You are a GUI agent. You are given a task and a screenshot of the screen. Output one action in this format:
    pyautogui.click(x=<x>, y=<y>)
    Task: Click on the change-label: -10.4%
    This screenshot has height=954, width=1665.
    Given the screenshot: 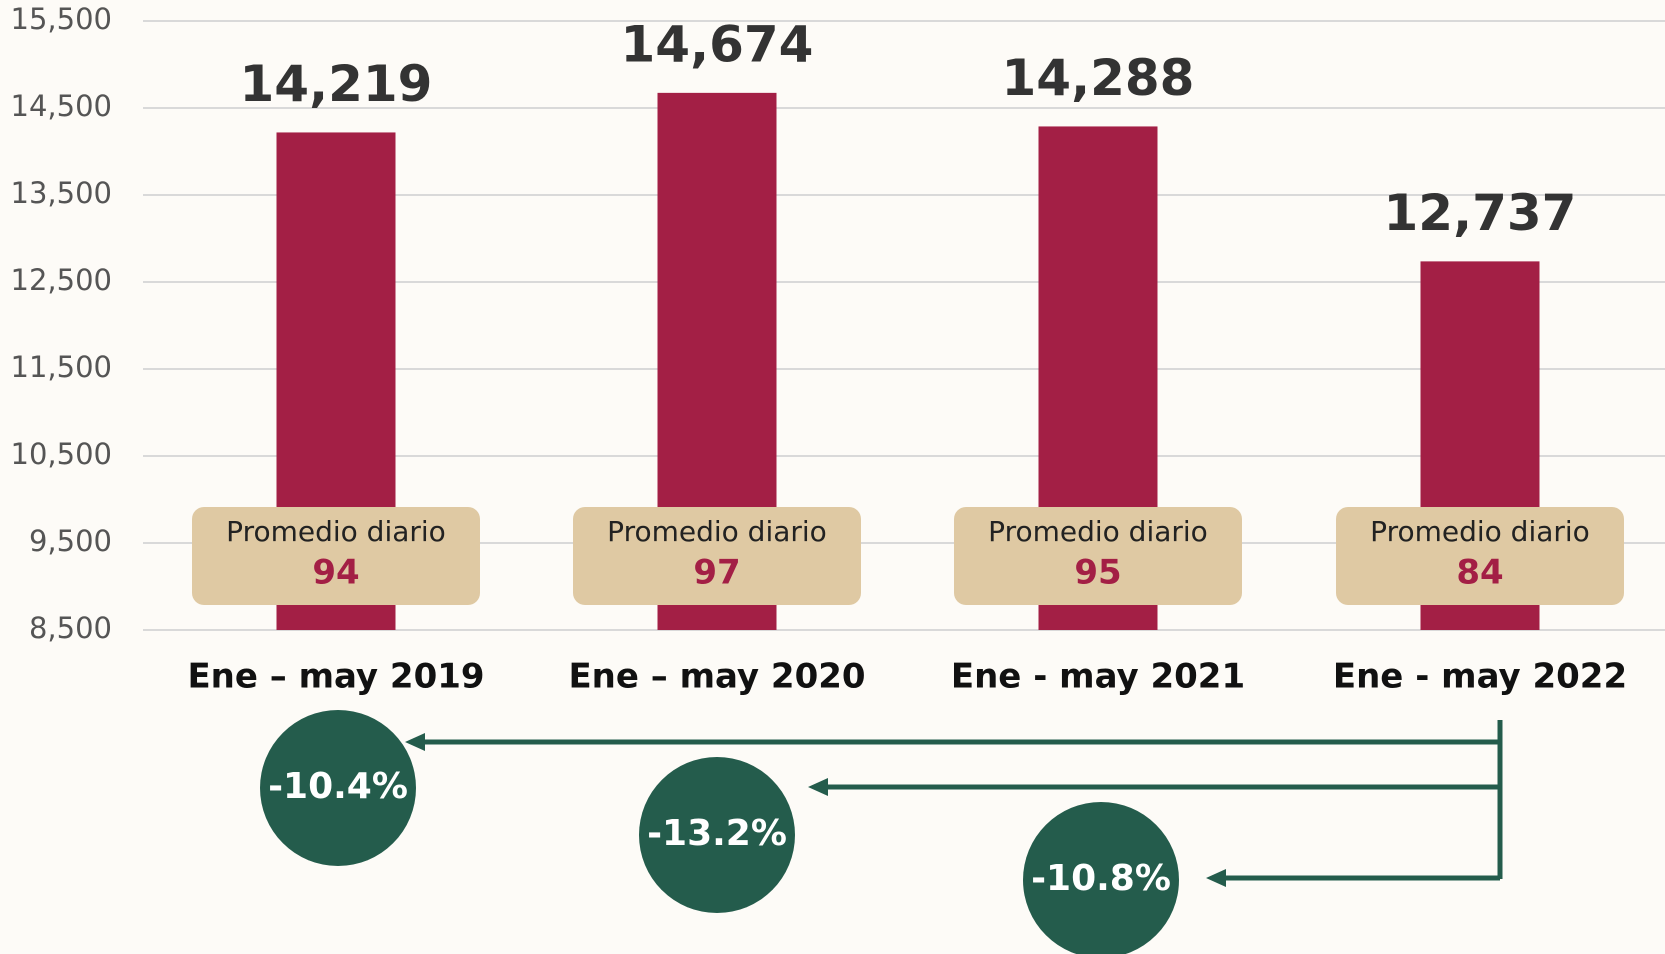 What is the action you would take?
    pyautogui.click(x=338, y=786)
    